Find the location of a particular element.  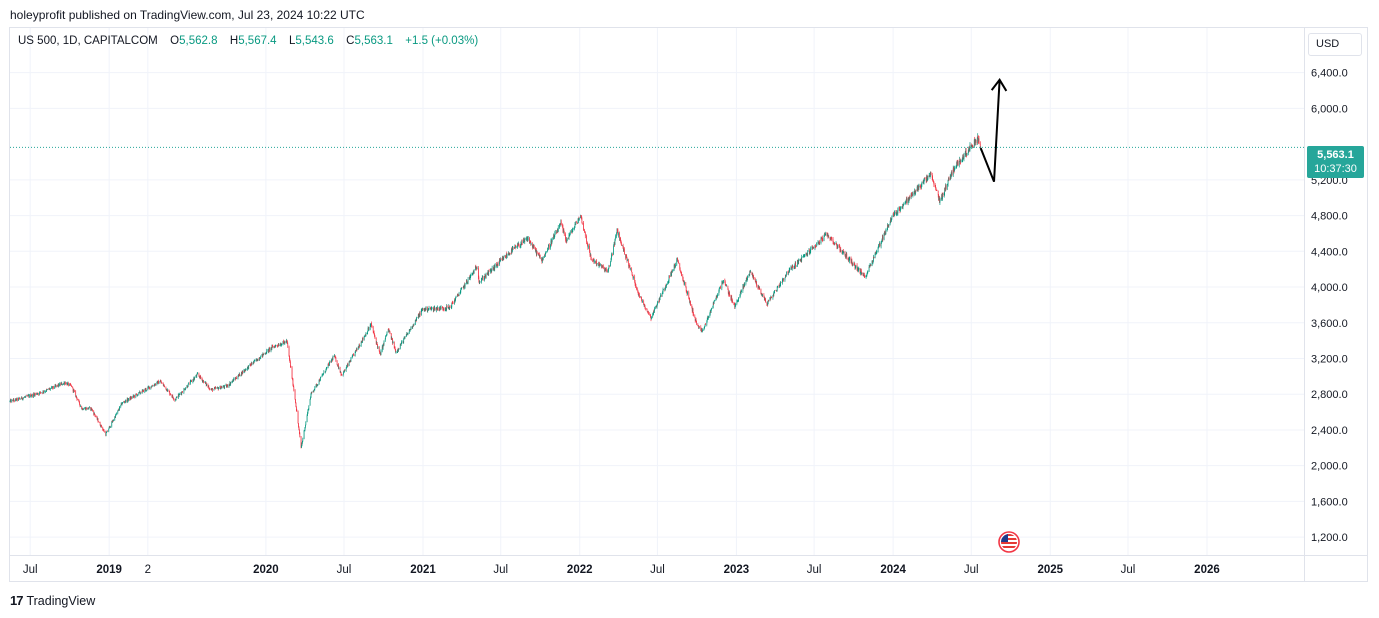

tradingview-logo: 17 TradingView is located at coordinates (52, 600).